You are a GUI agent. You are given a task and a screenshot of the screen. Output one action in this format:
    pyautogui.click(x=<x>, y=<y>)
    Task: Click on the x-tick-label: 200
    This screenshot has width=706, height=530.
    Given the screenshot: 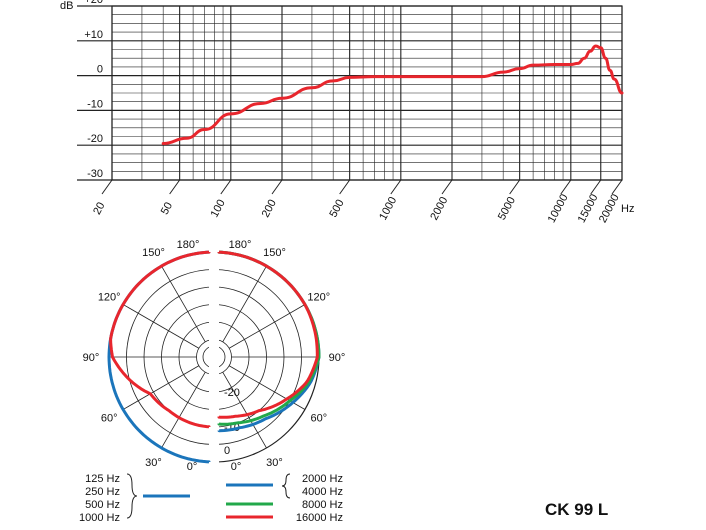 What is the action you would take?
    pyautogui.click(x=269, y=209)
    